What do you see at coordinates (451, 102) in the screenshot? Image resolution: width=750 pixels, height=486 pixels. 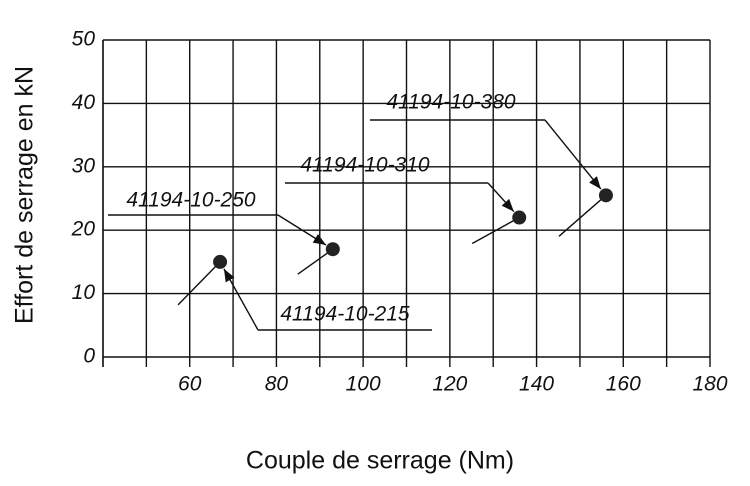 I see `point-label: 41194-10-380` at bounding box center [451, 102].